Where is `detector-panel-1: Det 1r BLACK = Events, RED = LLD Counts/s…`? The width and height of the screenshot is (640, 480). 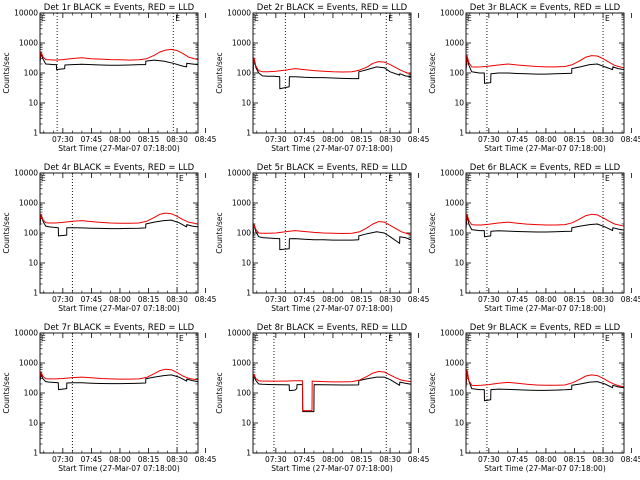 detector-panel-1: Det 1r BLACK = Events, RED = LLD Counts/s… is located at coordinates (109, 78).